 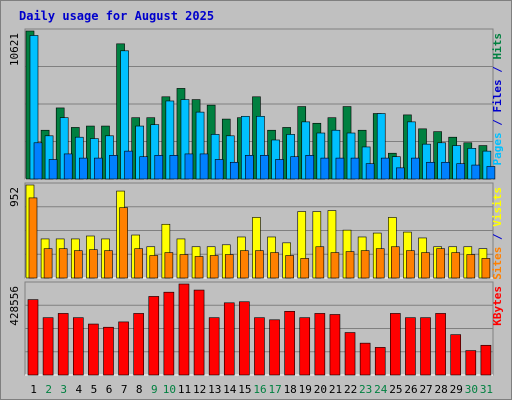 I want to click on x-tick-label-19: 19, so click(x=305, y=389).